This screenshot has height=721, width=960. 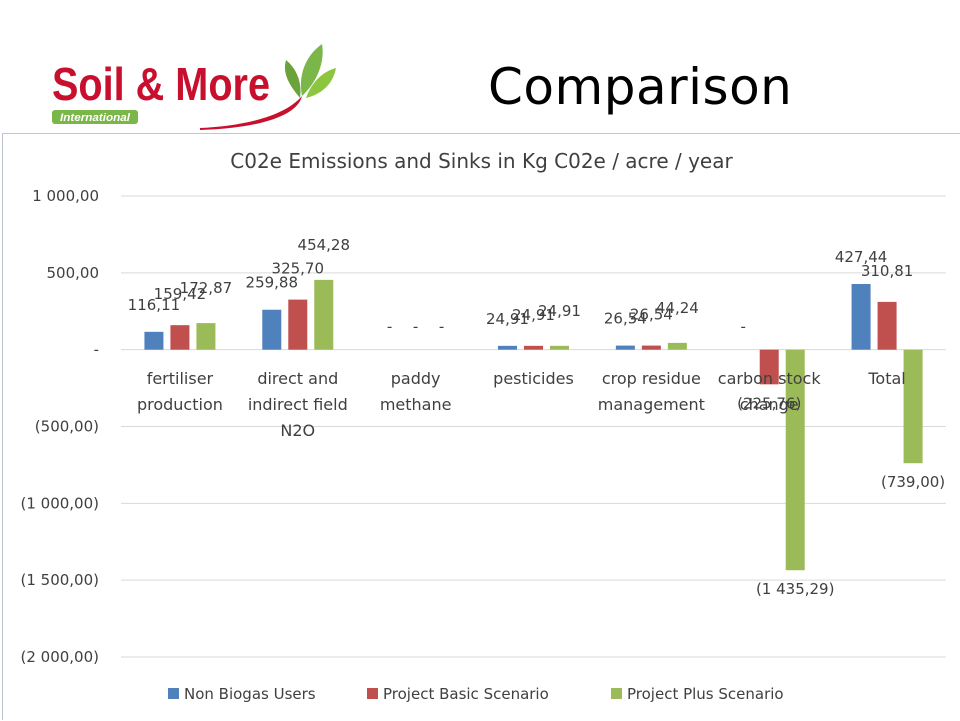 I want to click on category-label: Total, so click(x=886, y=378).